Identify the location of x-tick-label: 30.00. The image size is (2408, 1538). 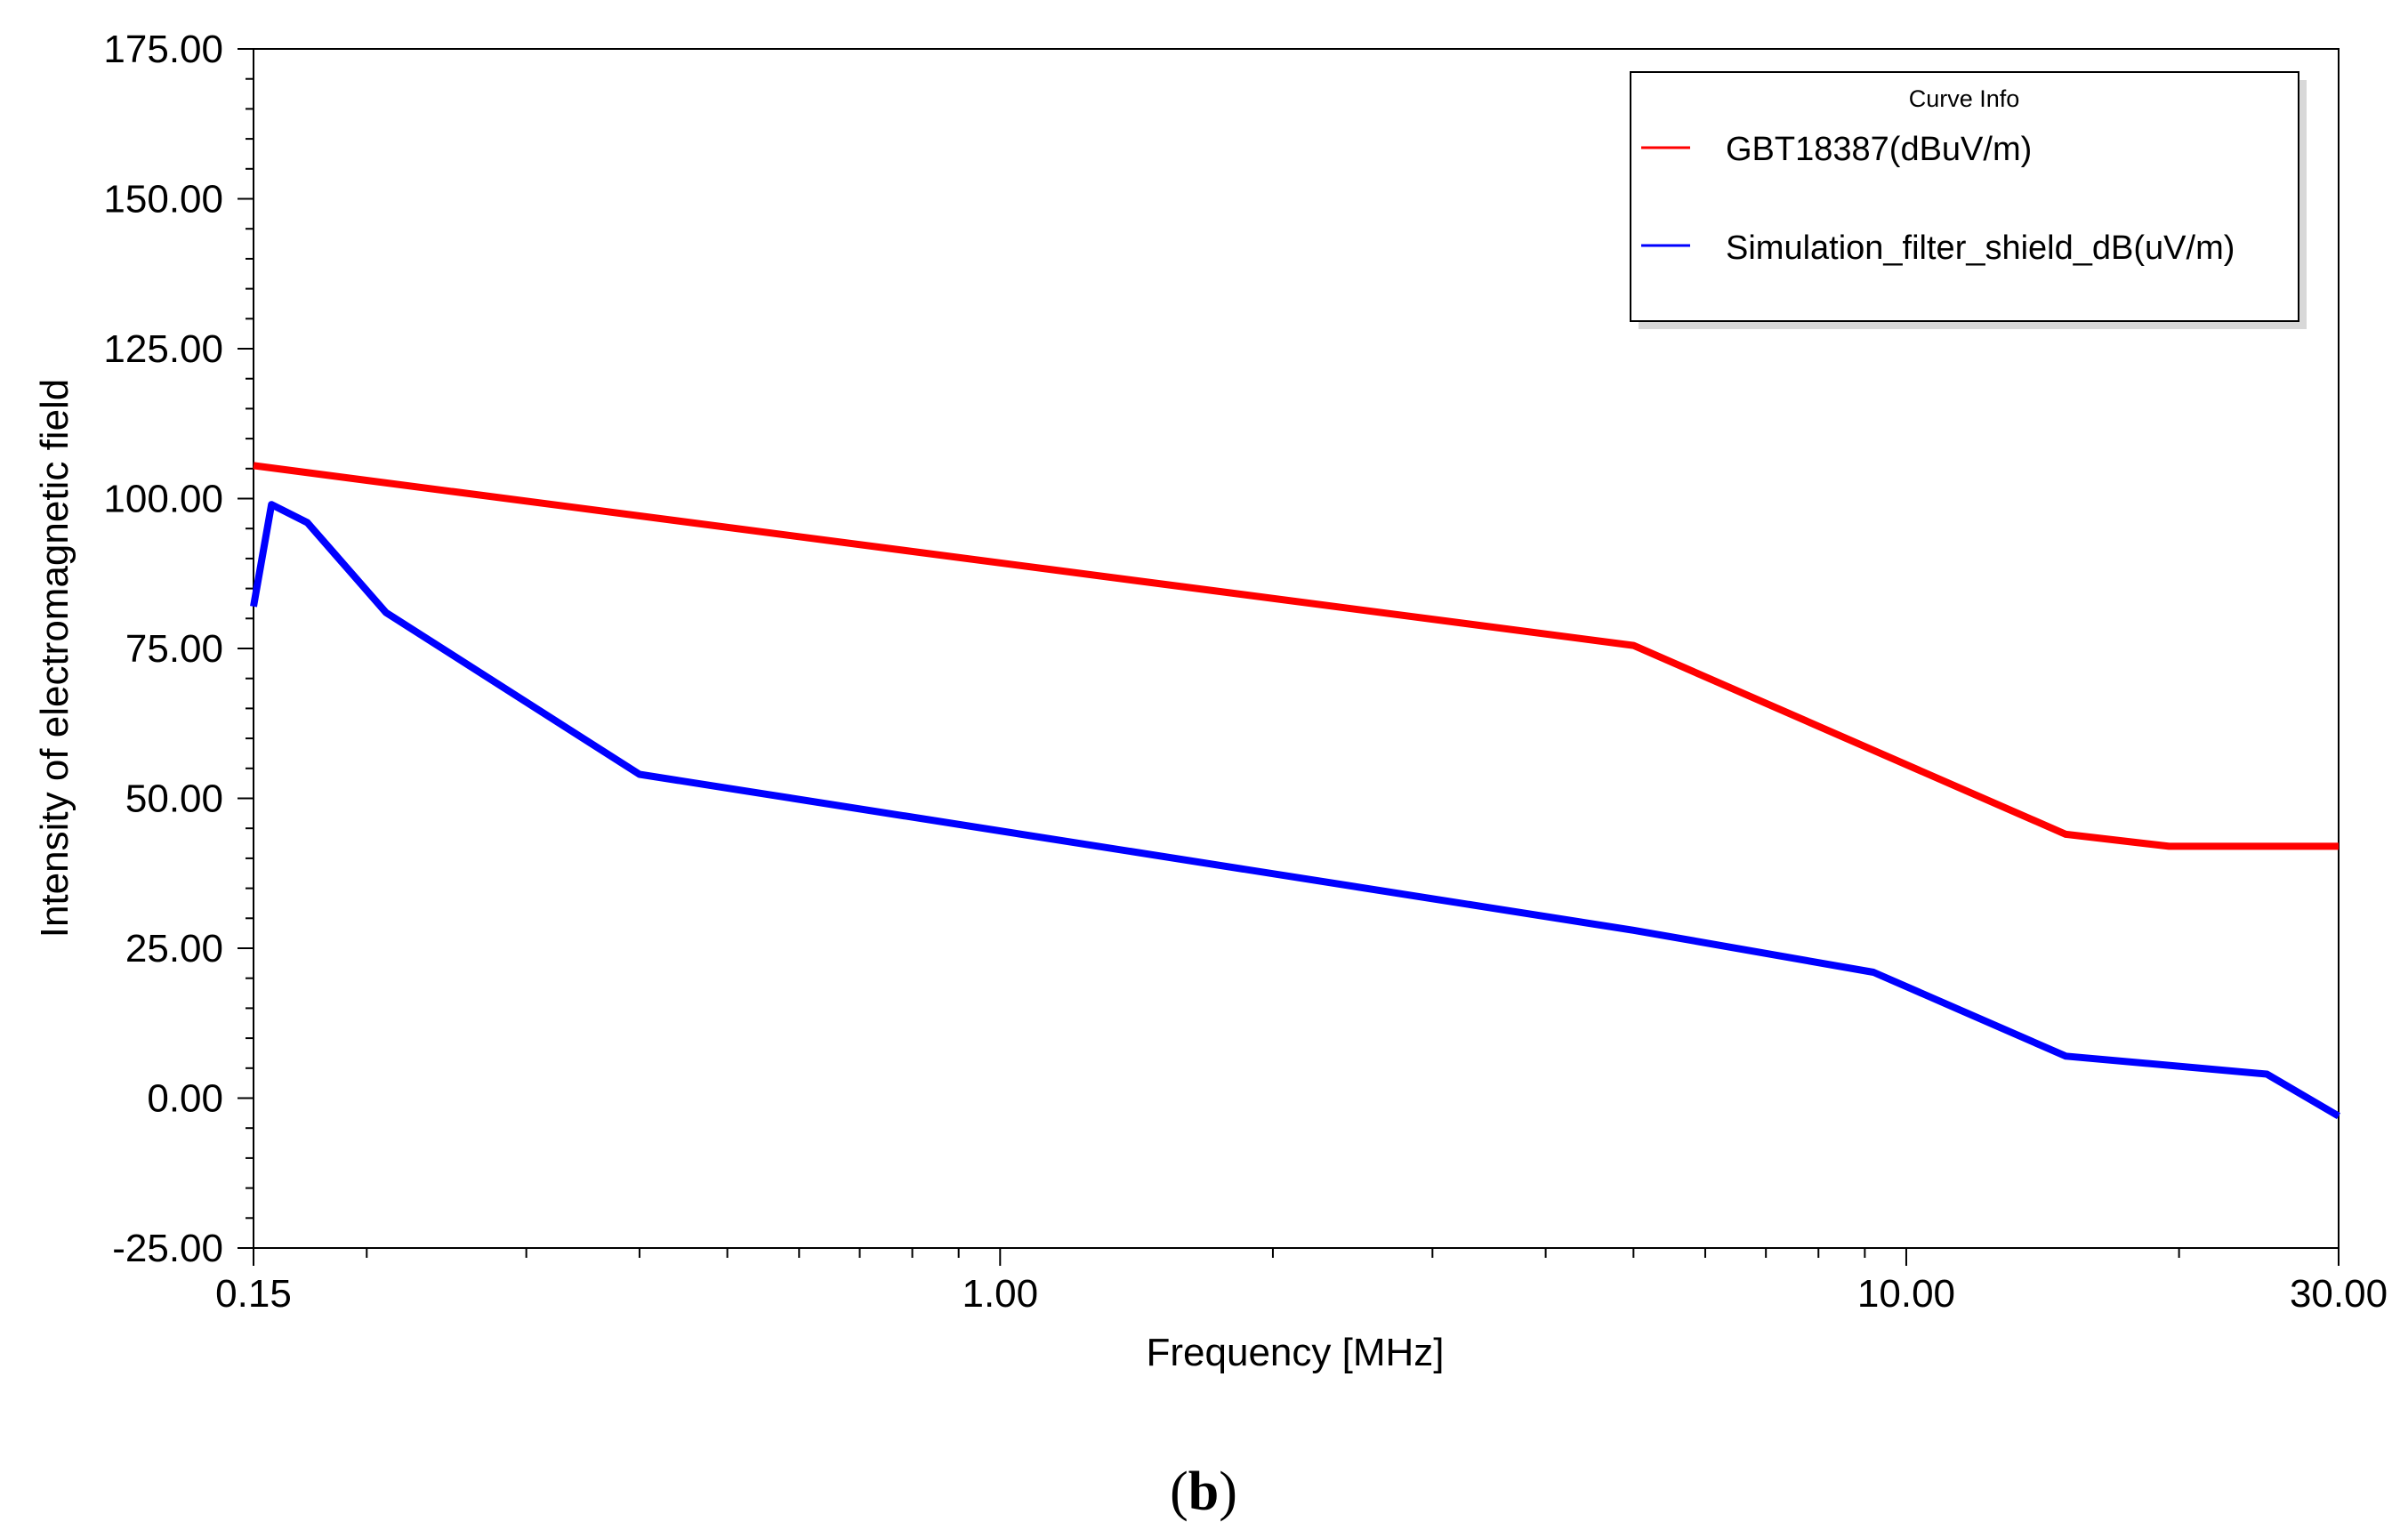
(2339, 1294).